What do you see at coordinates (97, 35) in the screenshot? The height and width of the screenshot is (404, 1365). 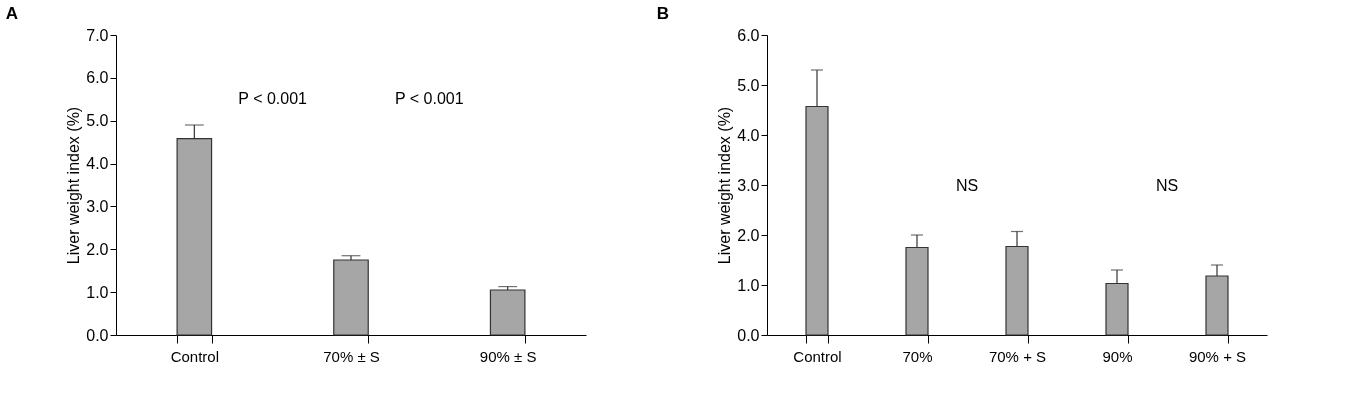 I see `y-tick-label: 7.0` at bounding box center [97, 35].